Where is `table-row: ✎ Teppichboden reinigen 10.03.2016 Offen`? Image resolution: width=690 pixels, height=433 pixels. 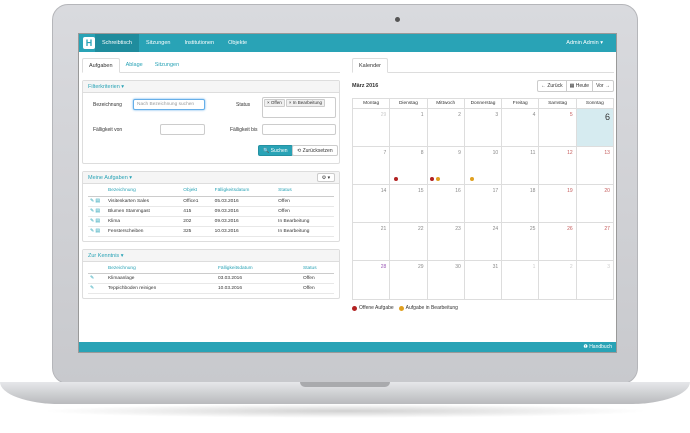 table-row: ✎ Teppichboden reinigen 10.03.2016 Offen is located at coordinates (211, 288).